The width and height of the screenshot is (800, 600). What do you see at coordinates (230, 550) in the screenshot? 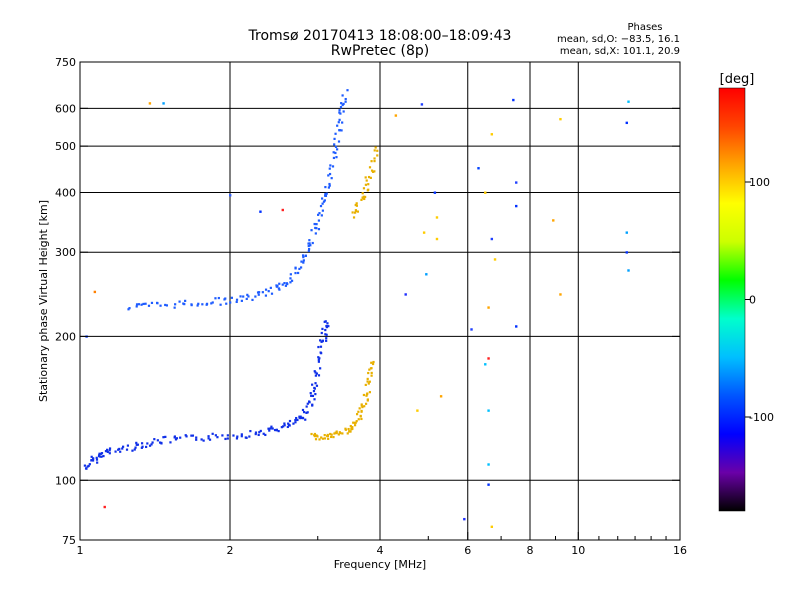
I see `x-tick-label: 2` at bounding box center [230, 550].